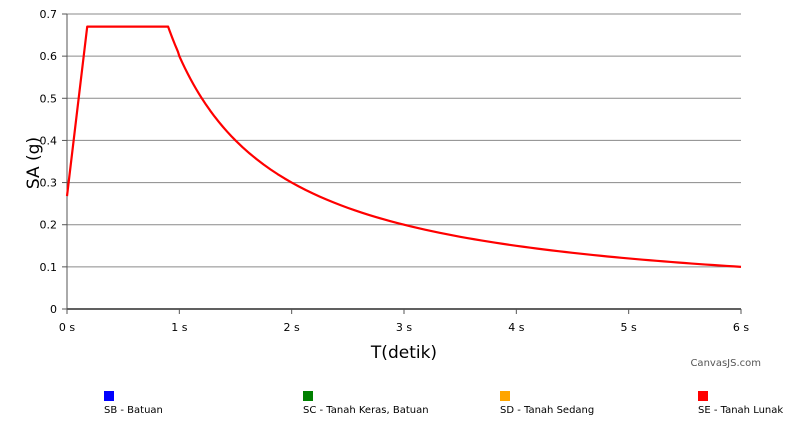 The width and height of the screenshot is (795, 423). Describe the element at coordinates (516, 327) in the screenshot. I see `x-tick-label: 4 s` at that location.